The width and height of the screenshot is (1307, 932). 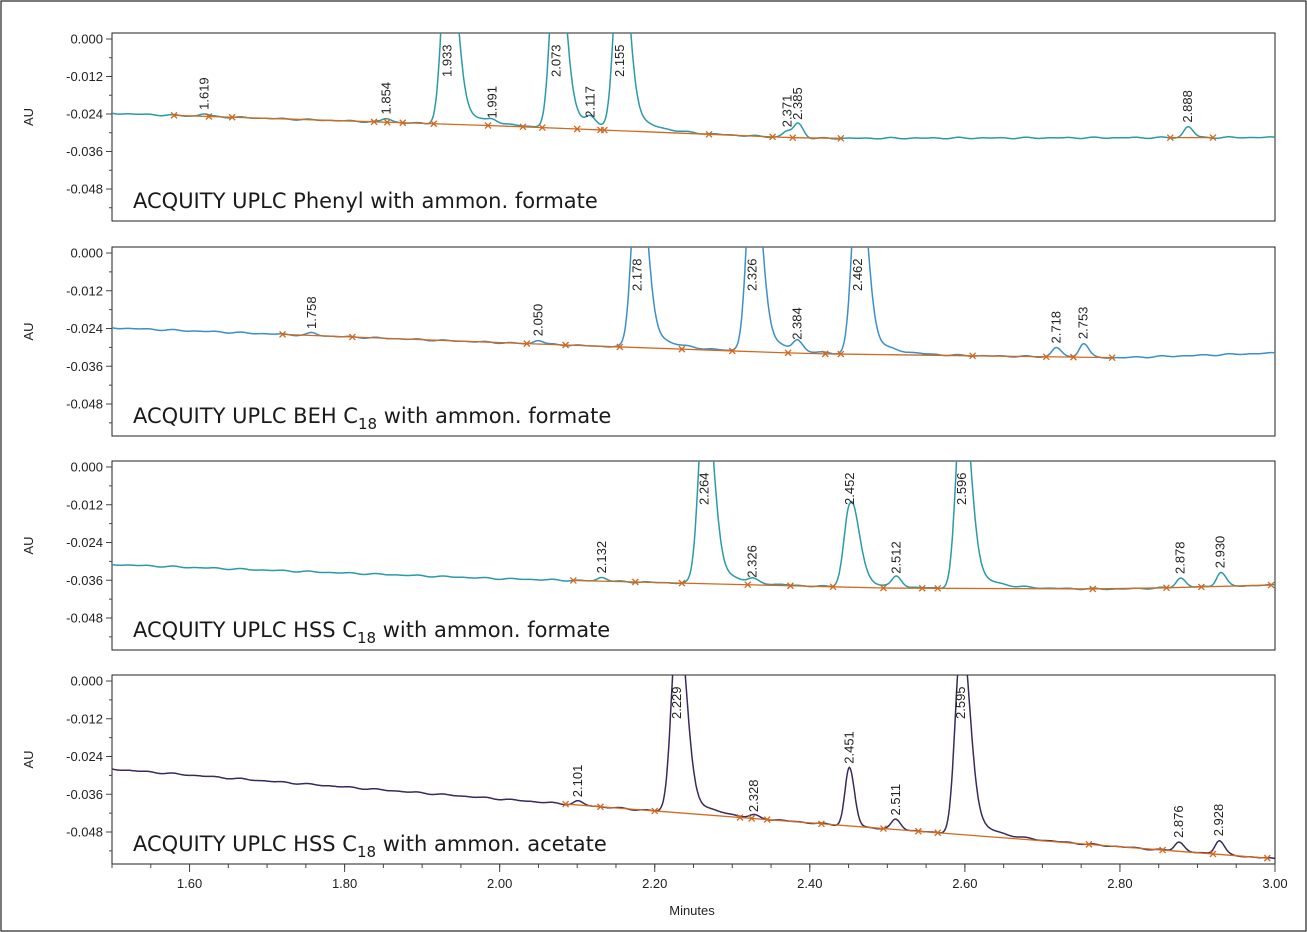 I want to click on peak-label: 2.229, so click(x=676, y=702).